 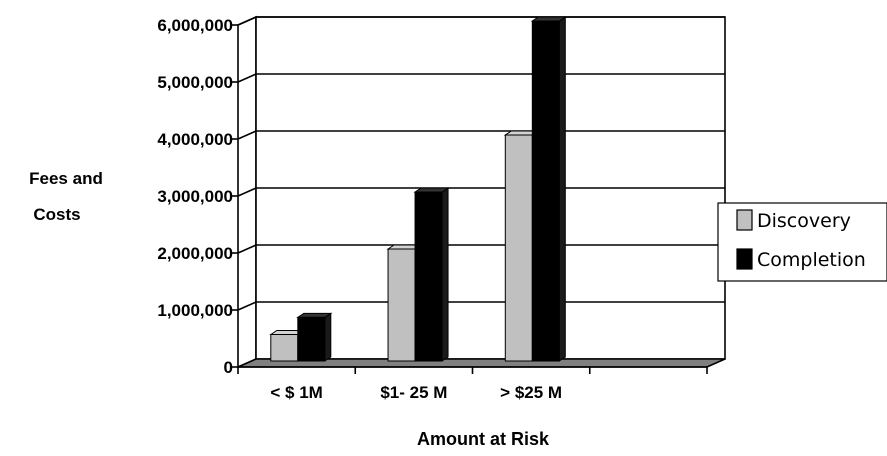 What do you see at coordinates (56, 214) in the screenshot?
I see `y-axis-label-line-2: Costs` at bounding box center [56, 214].